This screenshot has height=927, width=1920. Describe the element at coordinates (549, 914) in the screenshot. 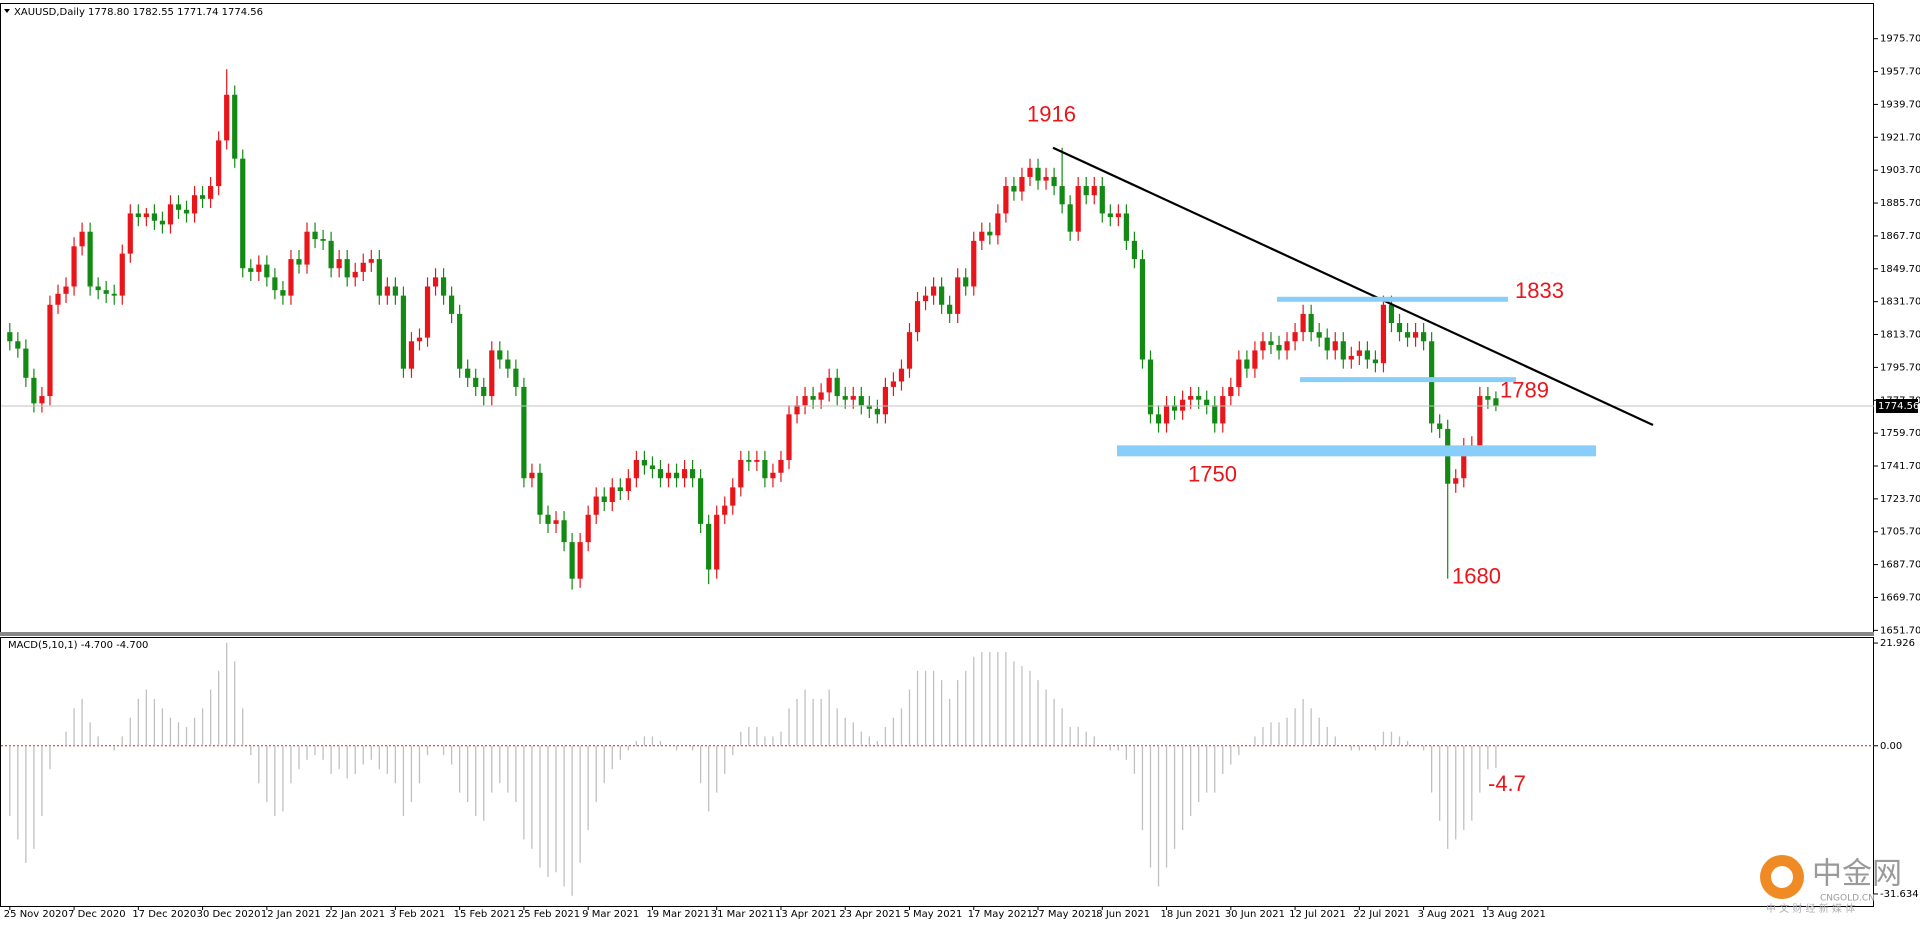

I see `x-tick-label: 25 Feb 2021` at that location.